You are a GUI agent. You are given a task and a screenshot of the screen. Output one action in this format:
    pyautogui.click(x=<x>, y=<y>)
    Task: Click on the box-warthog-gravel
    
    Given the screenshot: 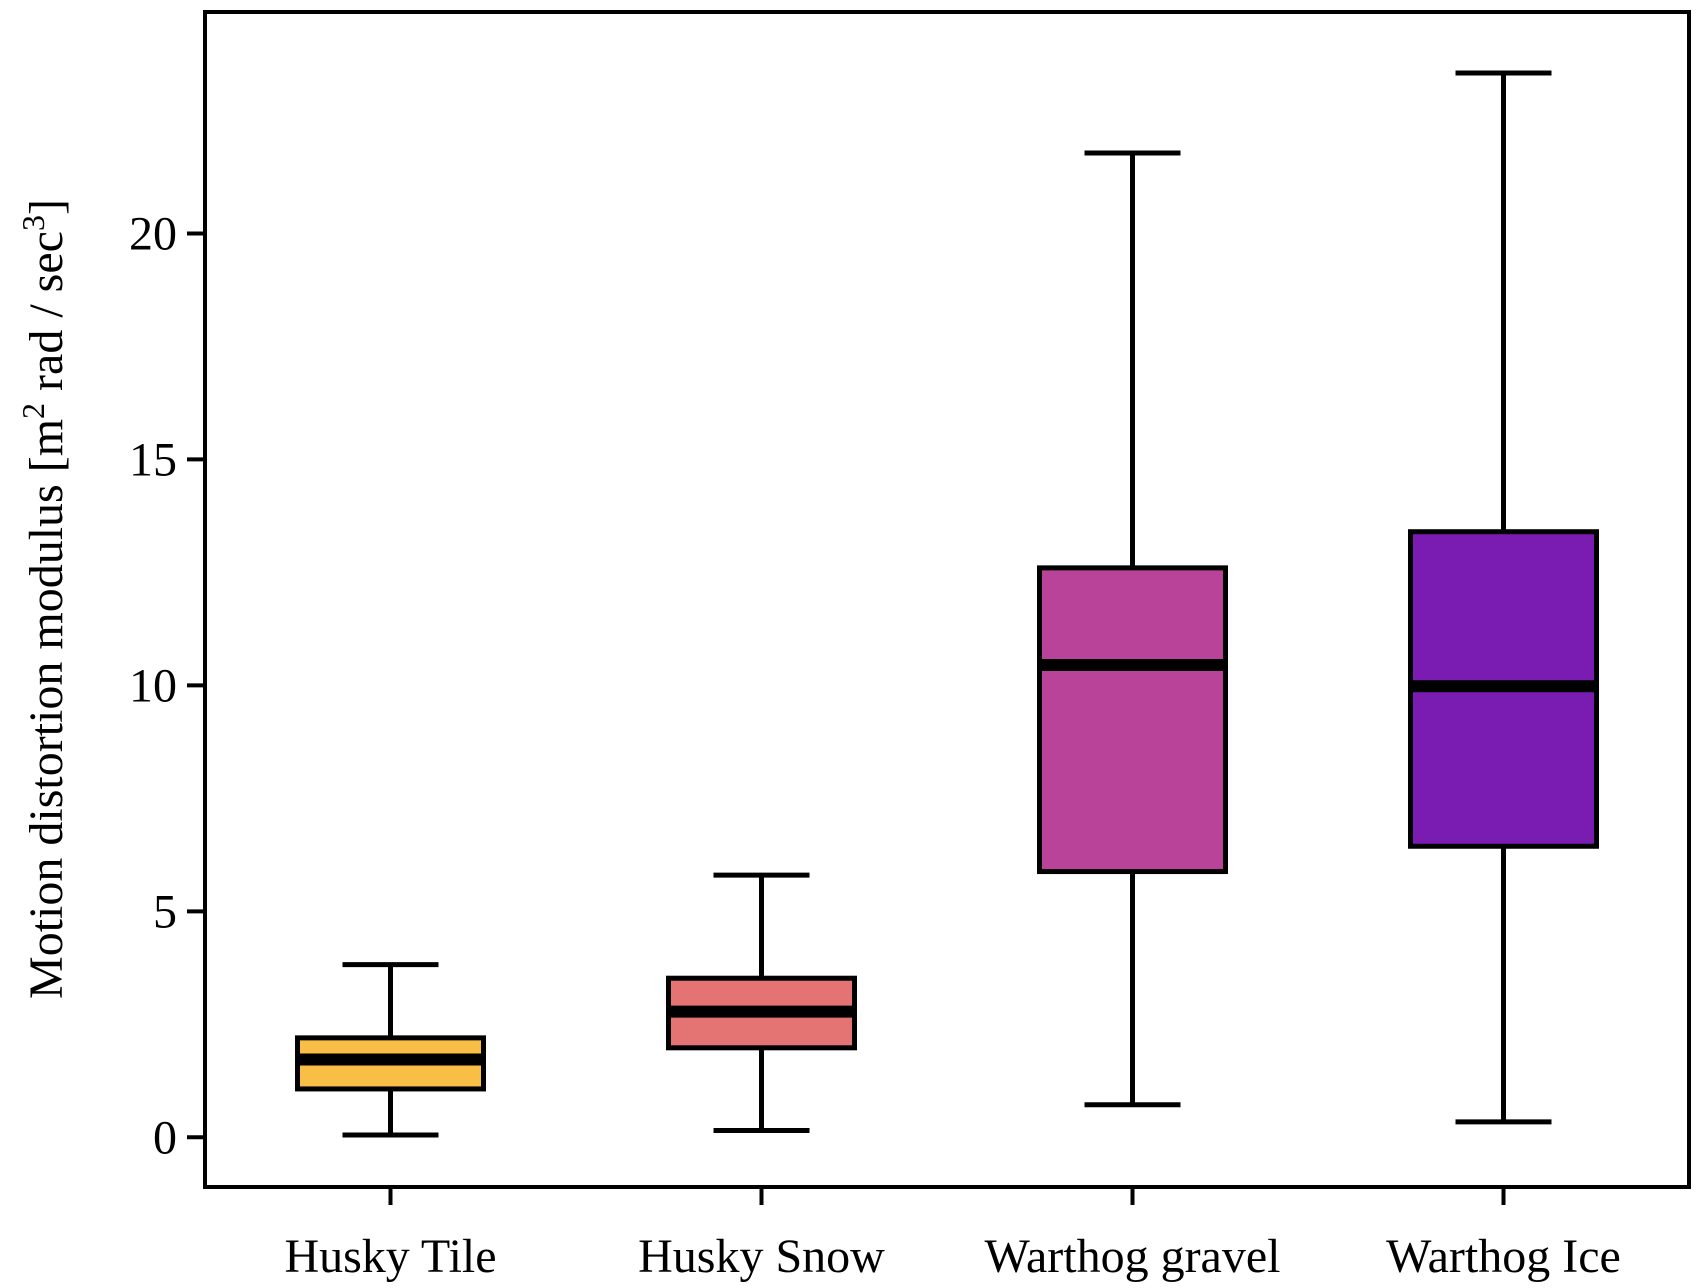 What is the action you would take?
    pyautogui.click(x=1132, y=629)
    